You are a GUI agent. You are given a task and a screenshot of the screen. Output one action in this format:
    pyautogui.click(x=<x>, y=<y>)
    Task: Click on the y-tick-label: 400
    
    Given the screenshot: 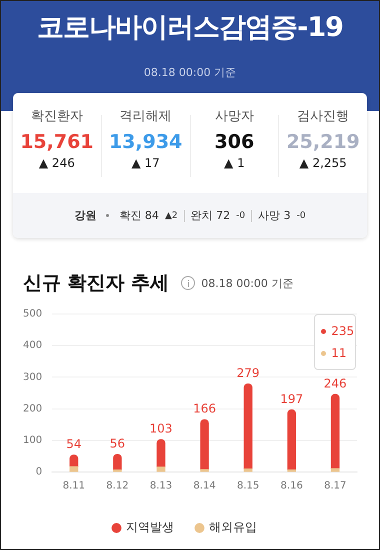 What is the action you would take?
    pyautogui.click(x=32, y=346)
    